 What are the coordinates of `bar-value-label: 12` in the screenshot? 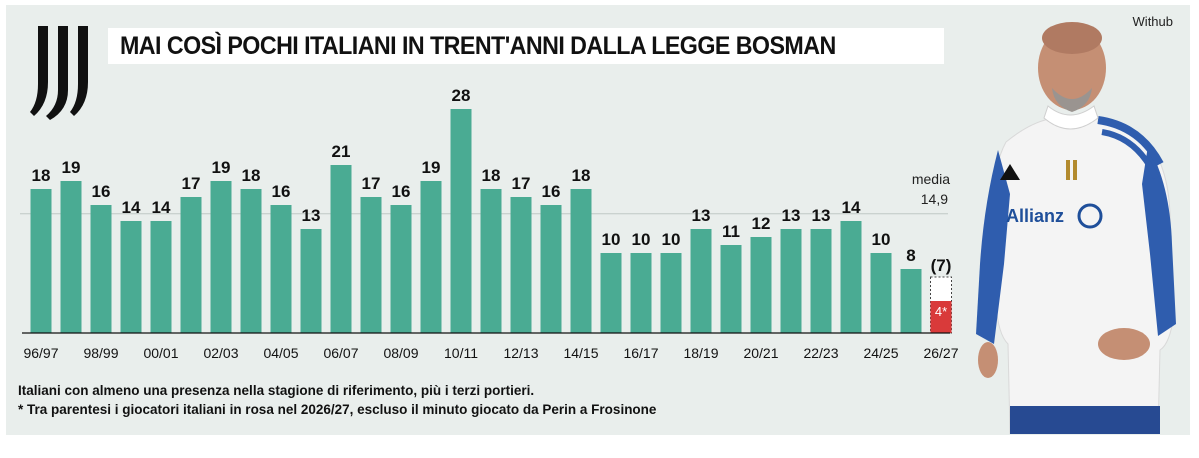 It's located at (761, 223).